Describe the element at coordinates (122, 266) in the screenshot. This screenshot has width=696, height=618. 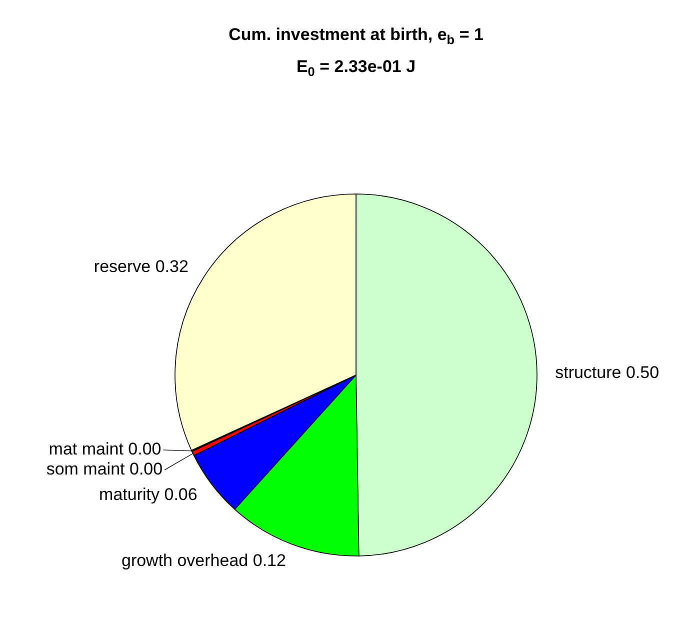
I see `slice-label: reserve` at that location.